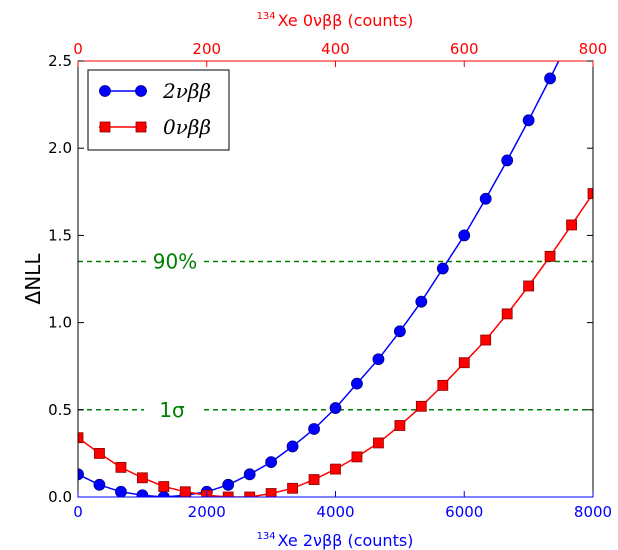  What do you see at coordinates (207, 512) in the screenshot?
I see `x-bottom-tick-label: 2000` at bounding box center [207, 512].